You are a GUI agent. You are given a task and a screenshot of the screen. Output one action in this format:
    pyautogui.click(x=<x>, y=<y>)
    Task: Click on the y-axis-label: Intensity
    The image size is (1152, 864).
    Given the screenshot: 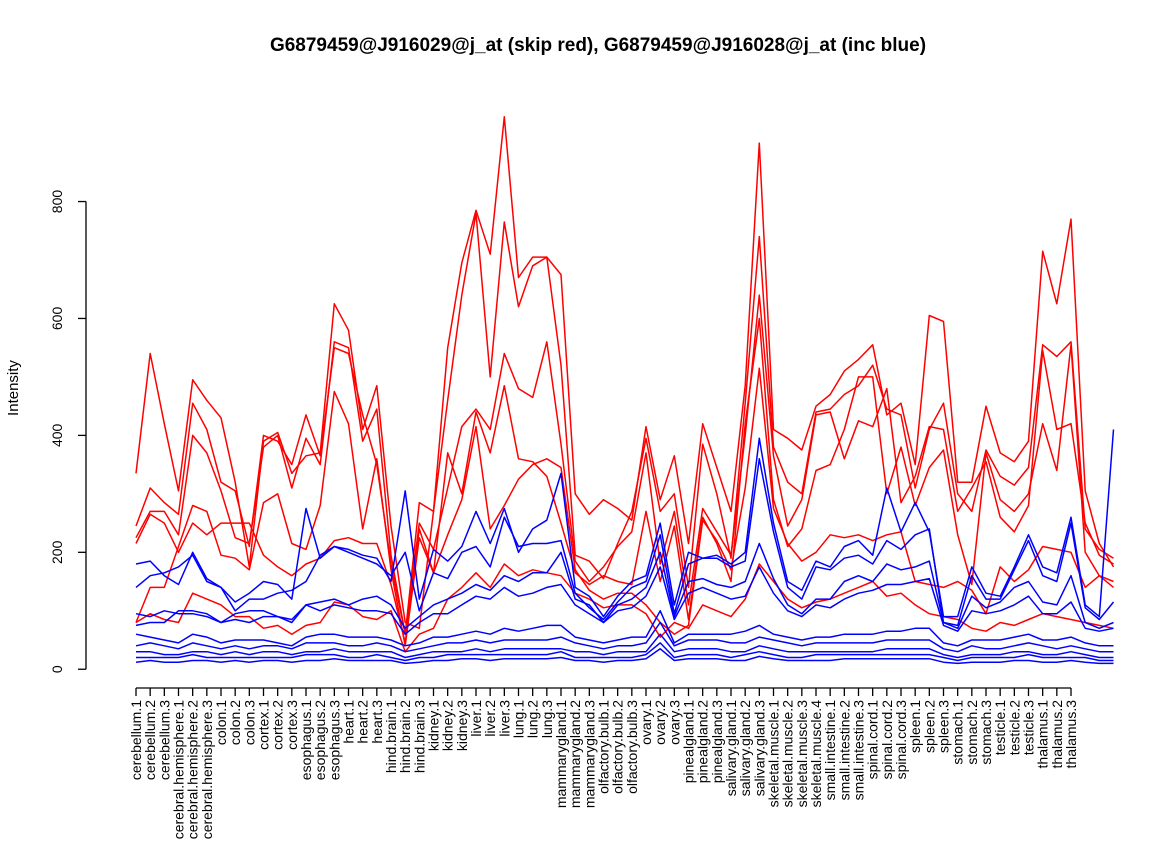 What is the action you would take?
    pyautogui.click(x=13, y=388)
    